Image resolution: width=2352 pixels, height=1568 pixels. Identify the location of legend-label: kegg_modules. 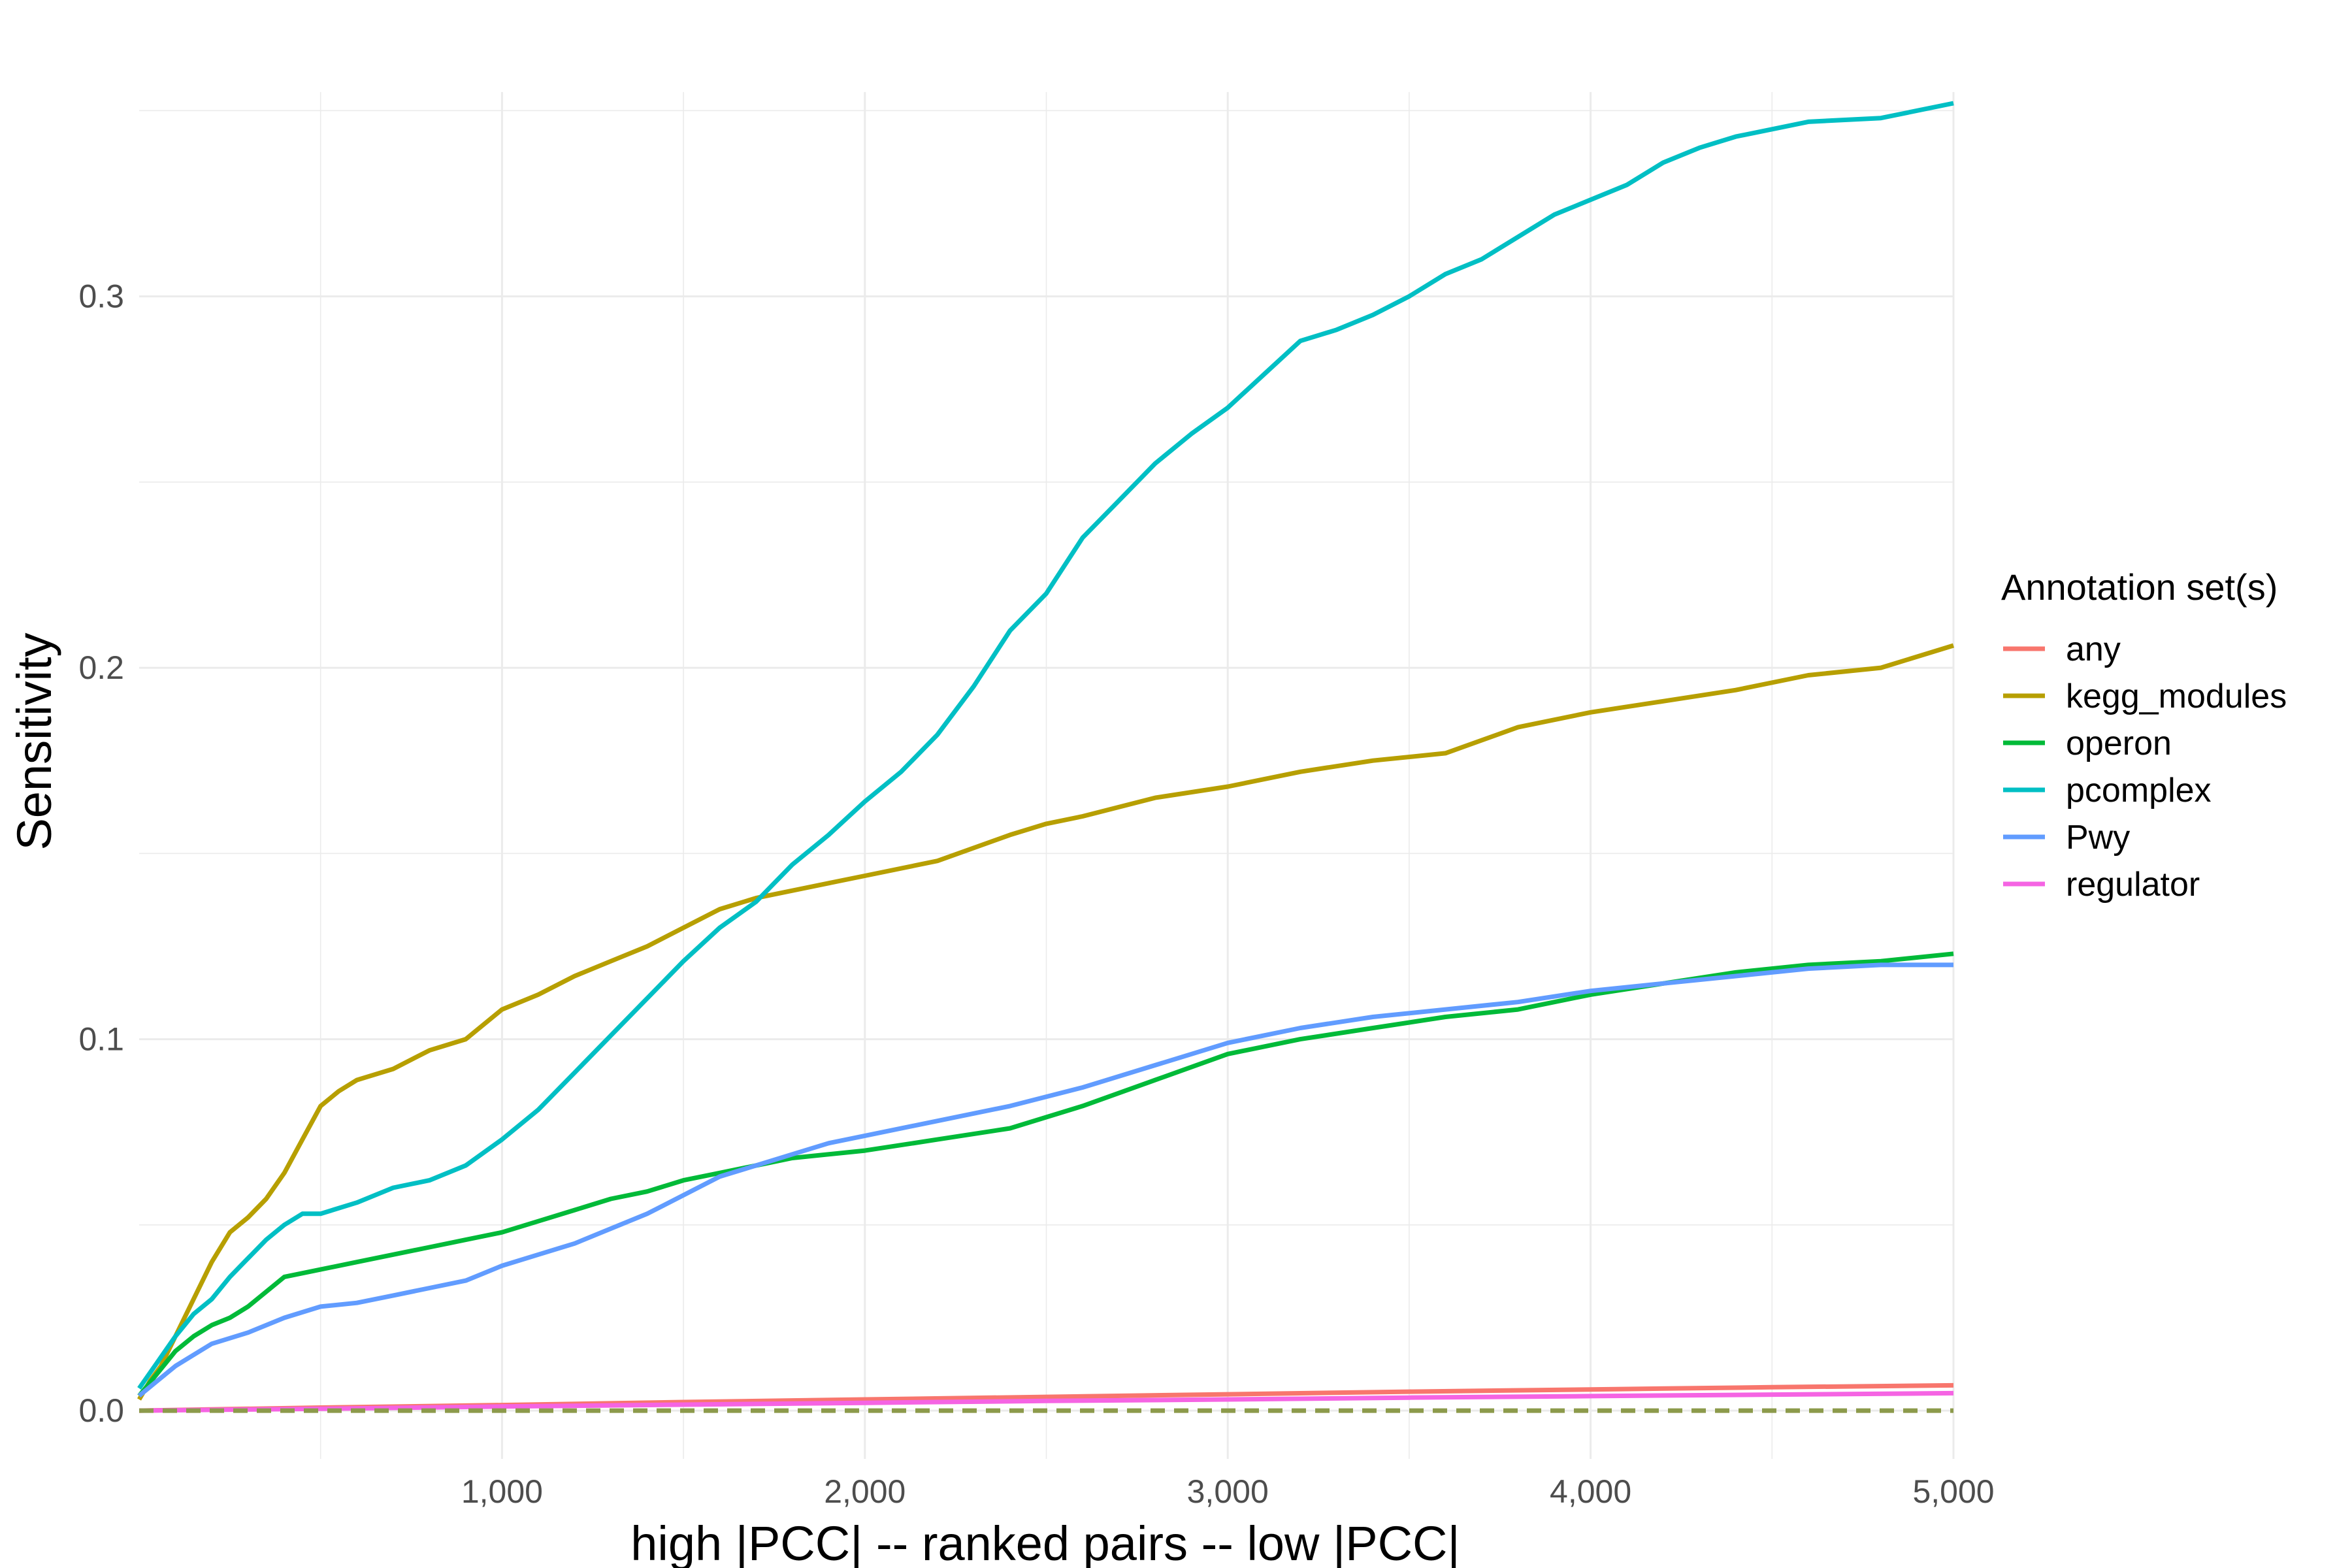
(2176, 696).